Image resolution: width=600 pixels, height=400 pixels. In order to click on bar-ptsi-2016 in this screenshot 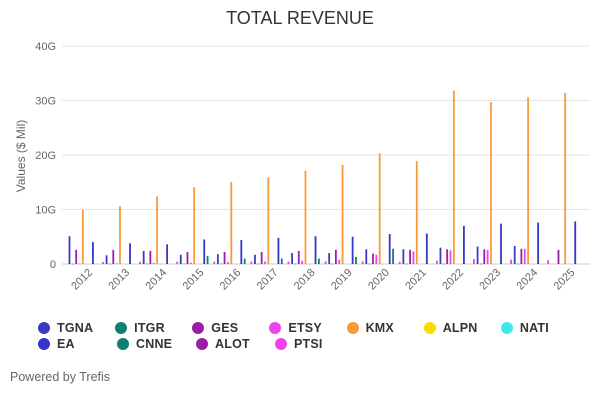, I will do `click(251, 262)`.